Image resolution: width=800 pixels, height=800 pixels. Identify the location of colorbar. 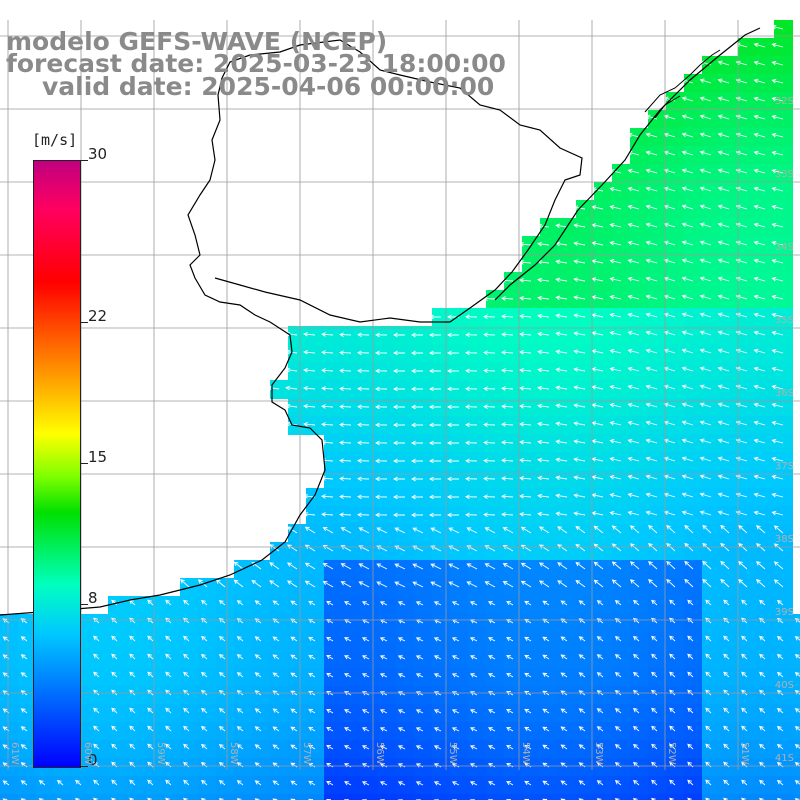
(57, 464).